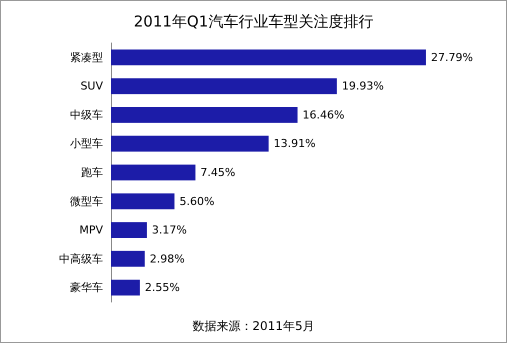 The height and width of the screenshot is (343, 507). Describe the element at coordinates (86, 57) in the screenshot. I see `y-tick-label: 紧凑型` at that location.